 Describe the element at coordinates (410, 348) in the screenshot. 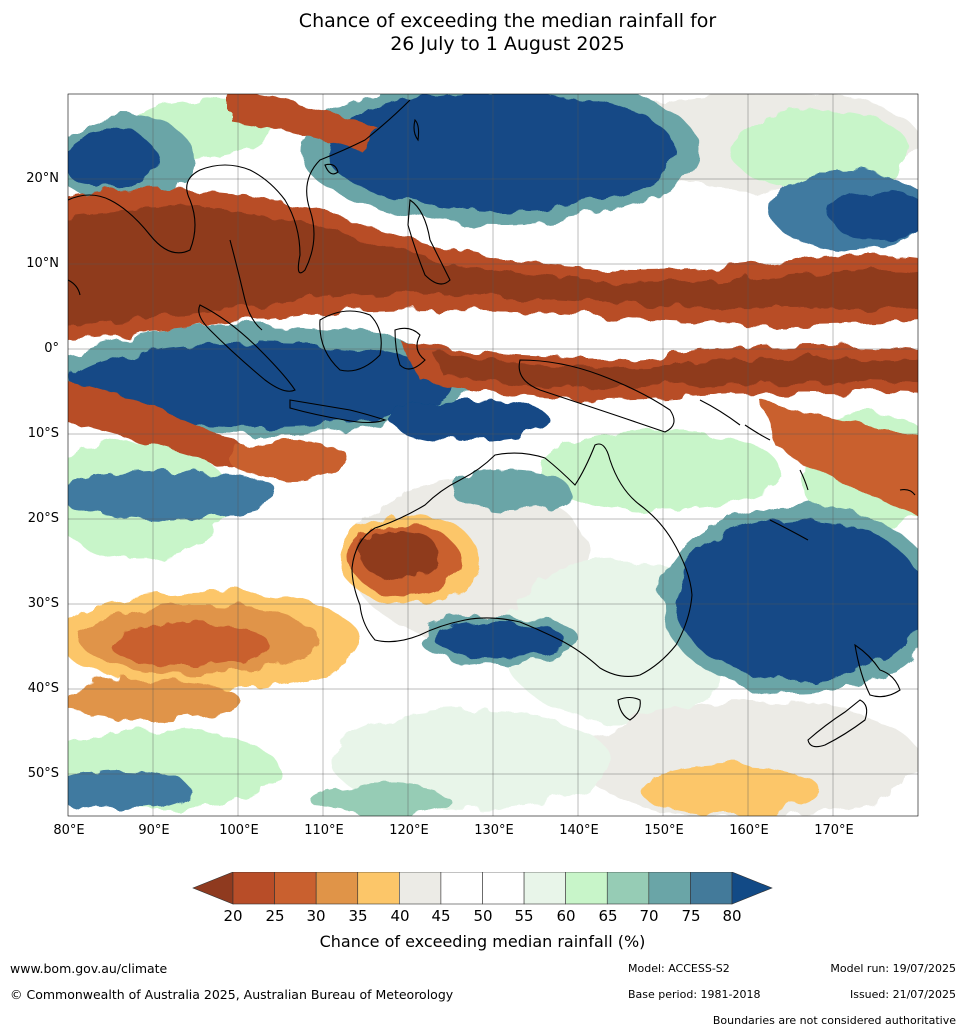

I see `sulawesi-coastline` at that location.